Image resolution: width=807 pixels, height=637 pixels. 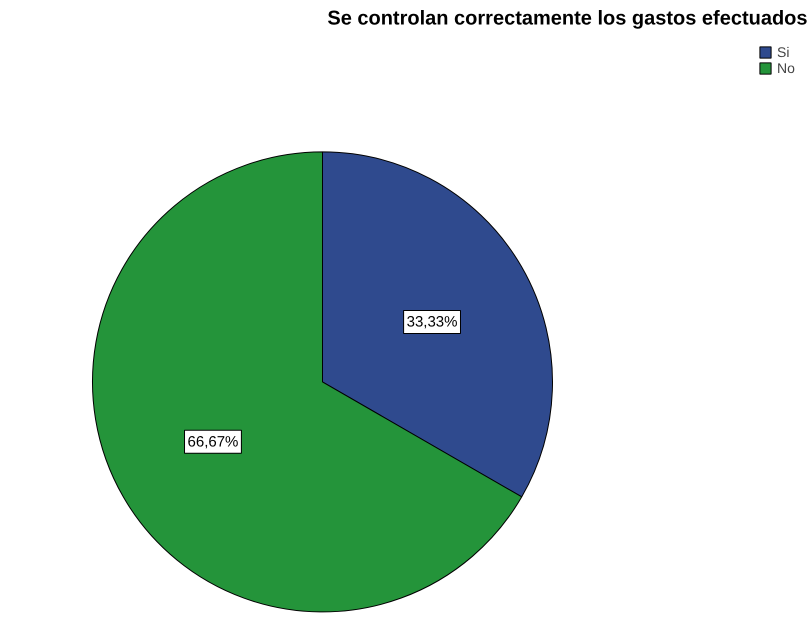 What do you see at coordinates (567, 19) in the screenshot?
I see `chart-title: Se controlan correctamente los gastos efectuados` at bounding box center [567, 19].